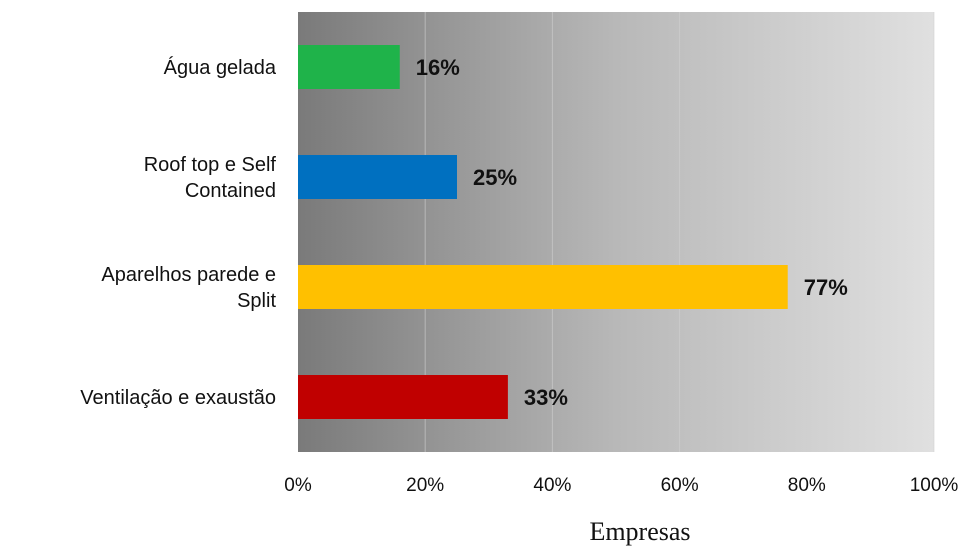 Image resolution: width=973 pixels, height=546 pixels. Describe the element at coordinates (807, 485) in the screenshot. I see `x-tick-label: 80%` at that location.